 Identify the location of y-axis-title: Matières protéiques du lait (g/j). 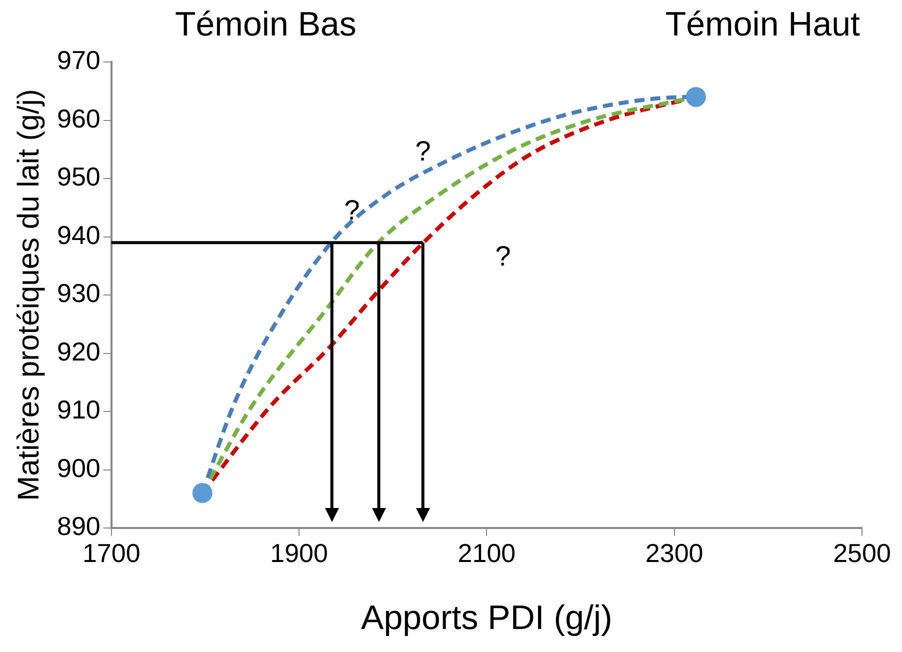
(29, 295).